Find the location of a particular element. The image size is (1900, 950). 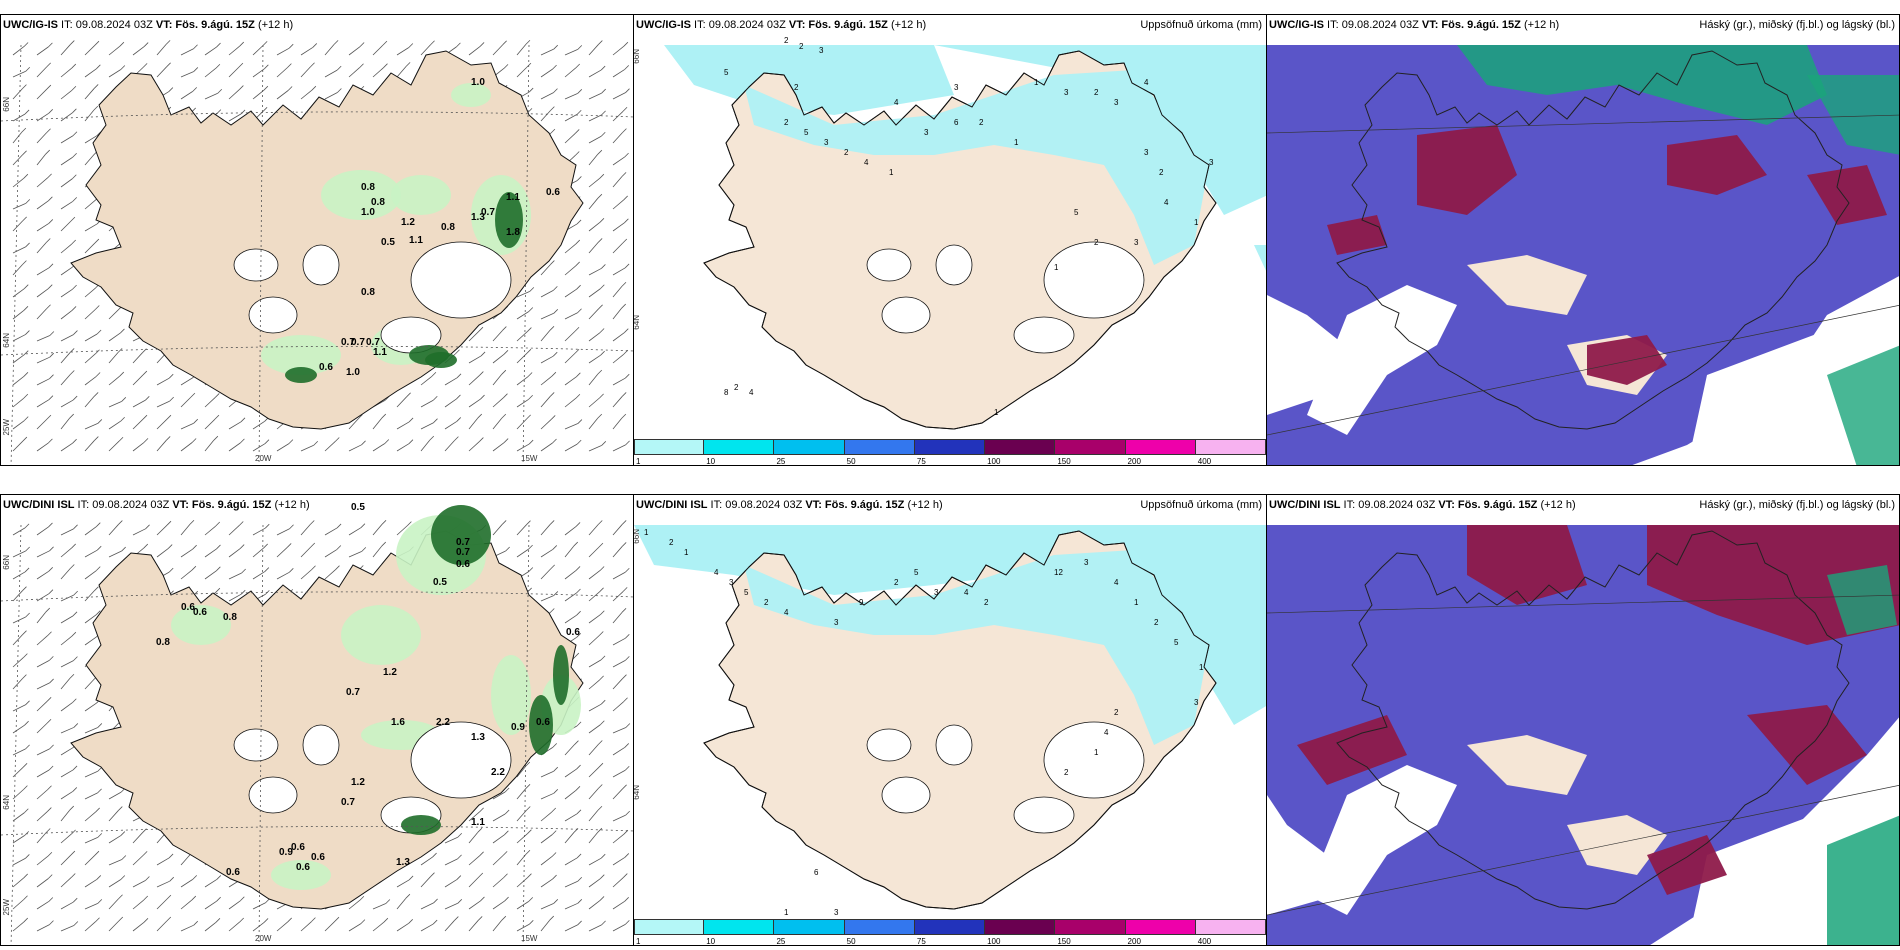

colorbar-tick-label: 100 is located at coordinates (994, 461).